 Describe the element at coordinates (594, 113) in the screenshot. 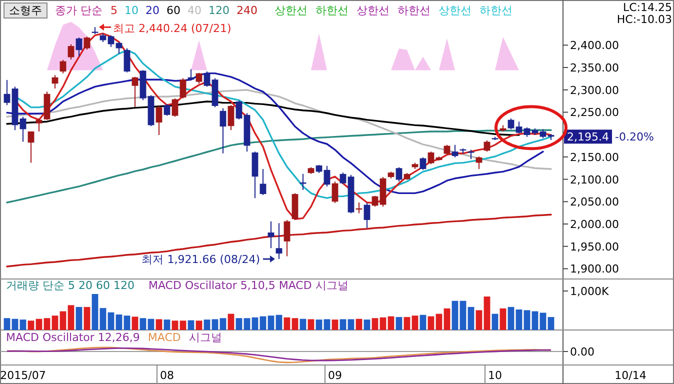

I see `y-tick-label: 2,250.00` at that location.